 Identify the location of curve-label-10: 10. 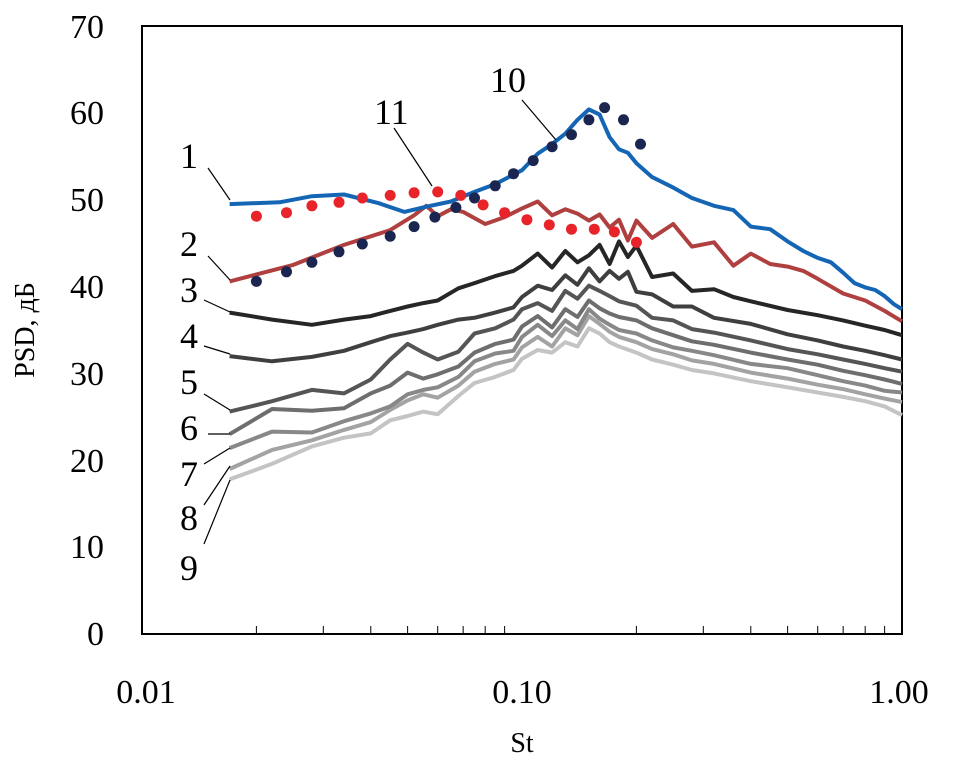
(508, 80).